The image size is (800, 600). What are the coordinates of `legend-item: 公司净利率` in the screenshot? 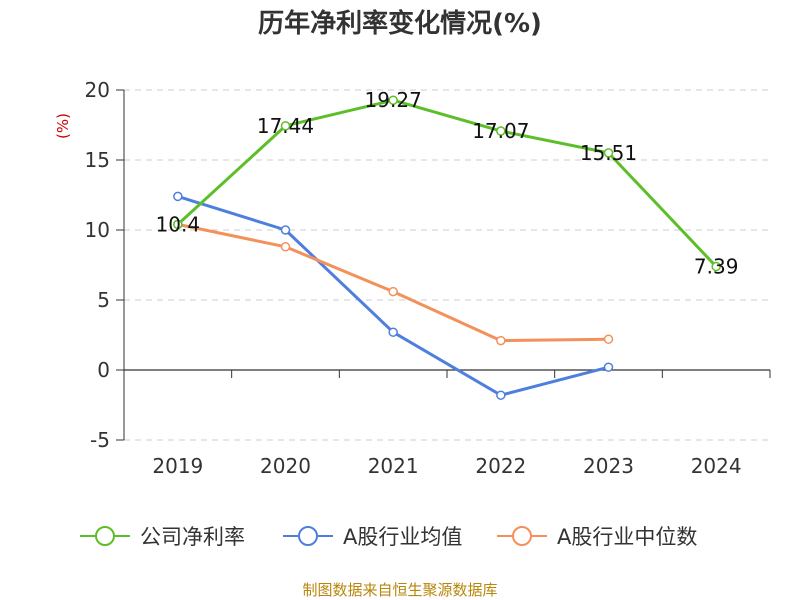 It's located at (162, 537).